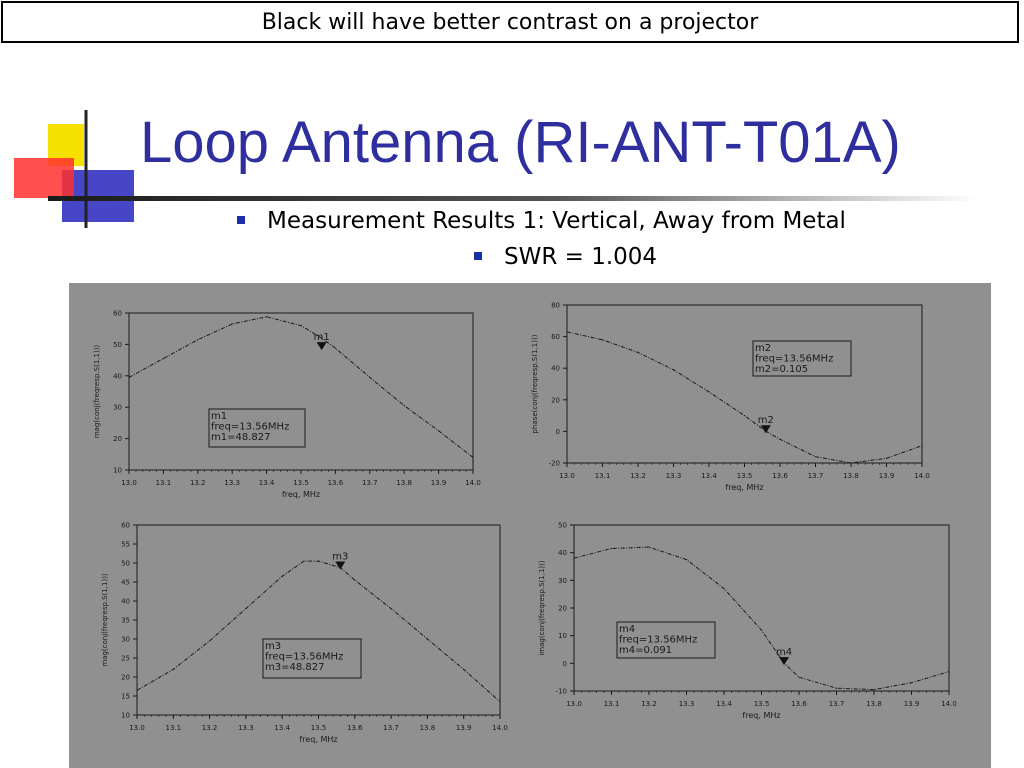  I want to click on y-axis-label: phase(conj(freqresp.S(1,1))), so click(535, 383).